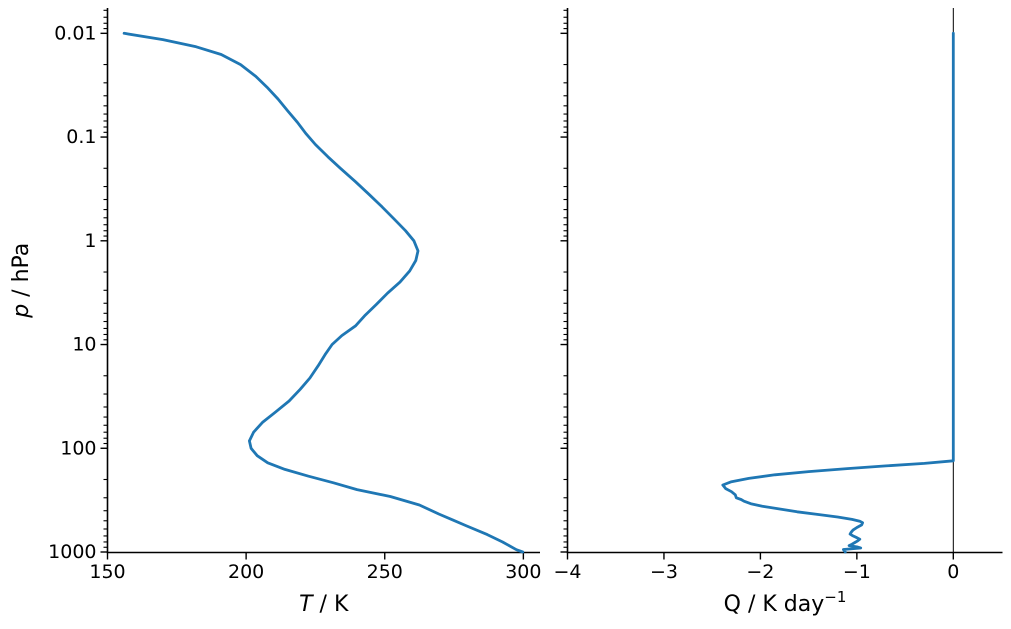 This screenshot has height=629, width=1011. I want to click on x-tick-label: 150, so click(107, 572).